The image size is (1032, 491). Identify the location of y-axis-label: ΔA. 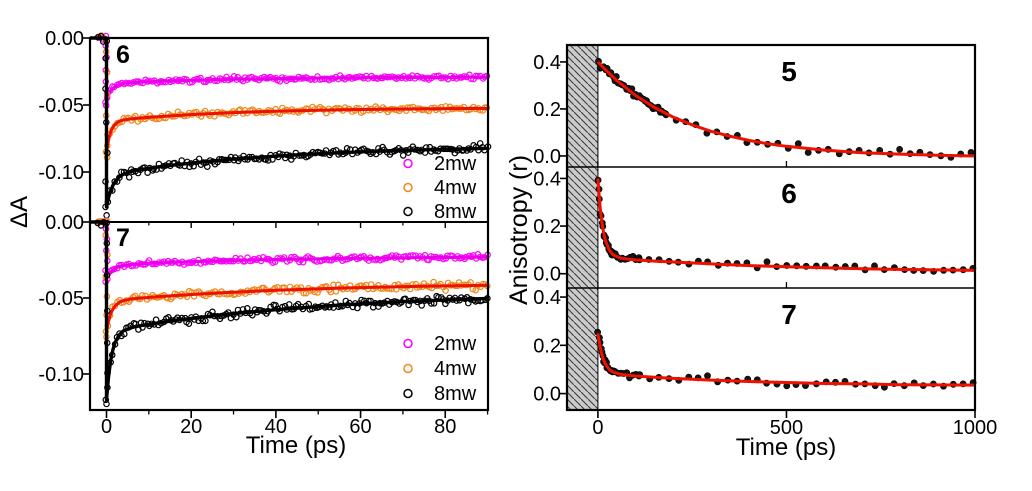
(19, 212).